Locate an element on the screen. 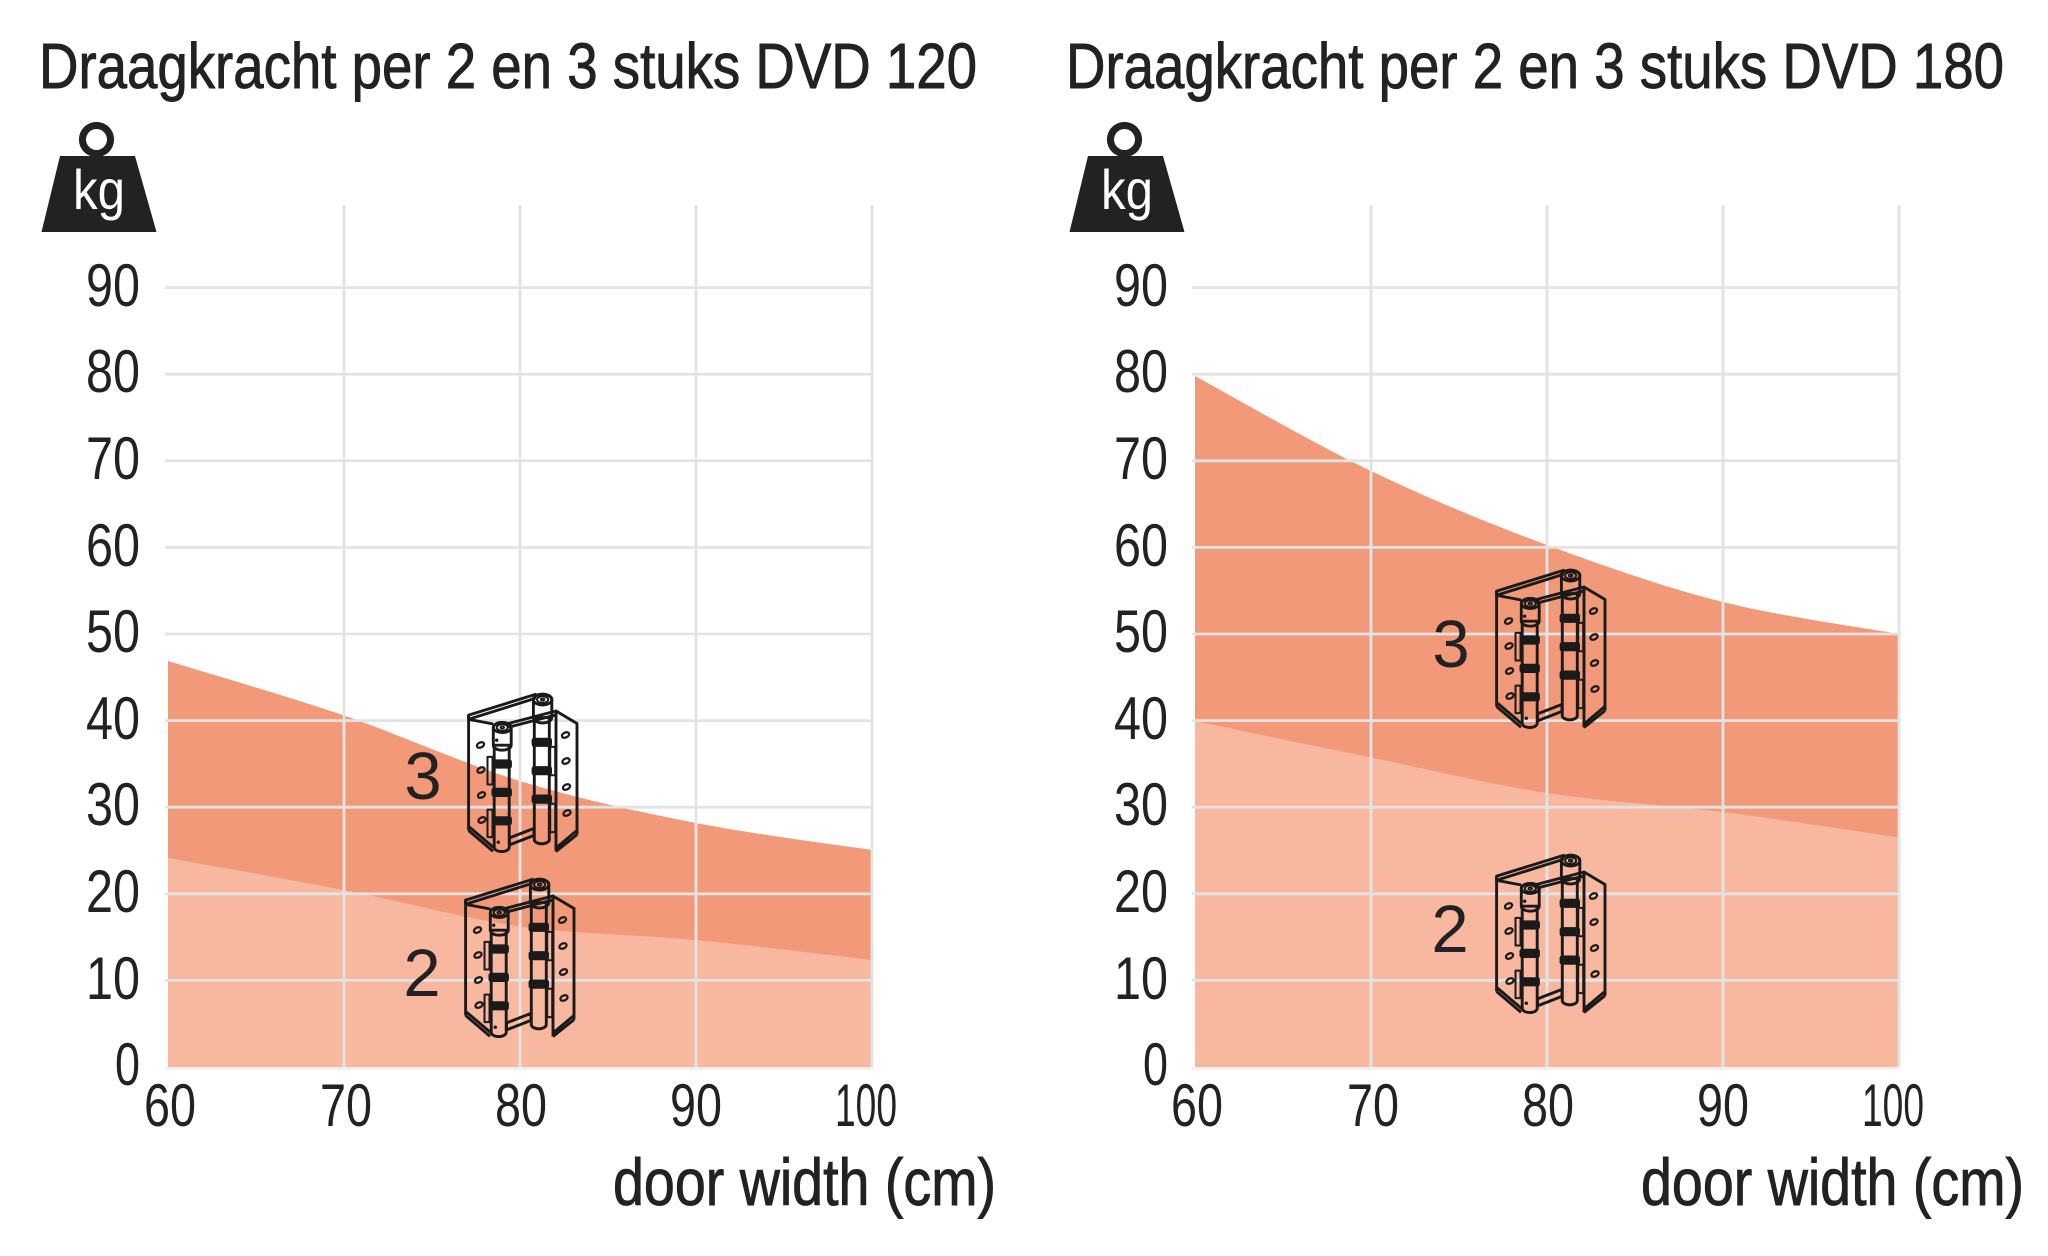 The image size is (2048, 1256). svg-text:Draagkracht per 2 en 3 stuks D: Draagkracht per 2 en 3 stuks DVD 180 is located at coordinates (1535, 66).